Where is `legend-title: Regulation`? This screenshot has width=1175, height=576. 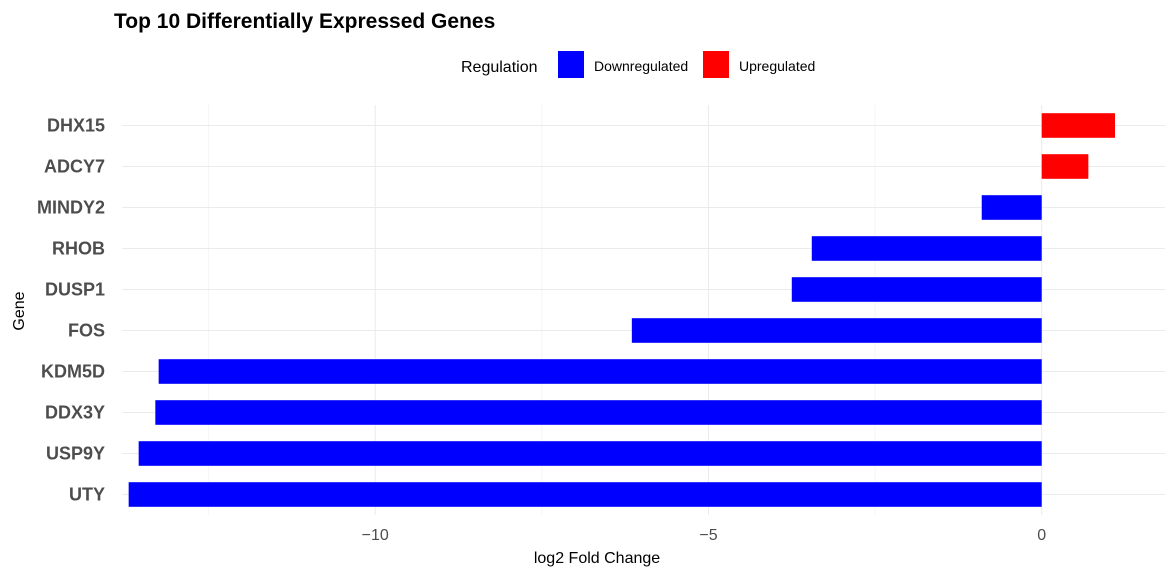
legend-title: Regulation is located at coordinates (499, 67).